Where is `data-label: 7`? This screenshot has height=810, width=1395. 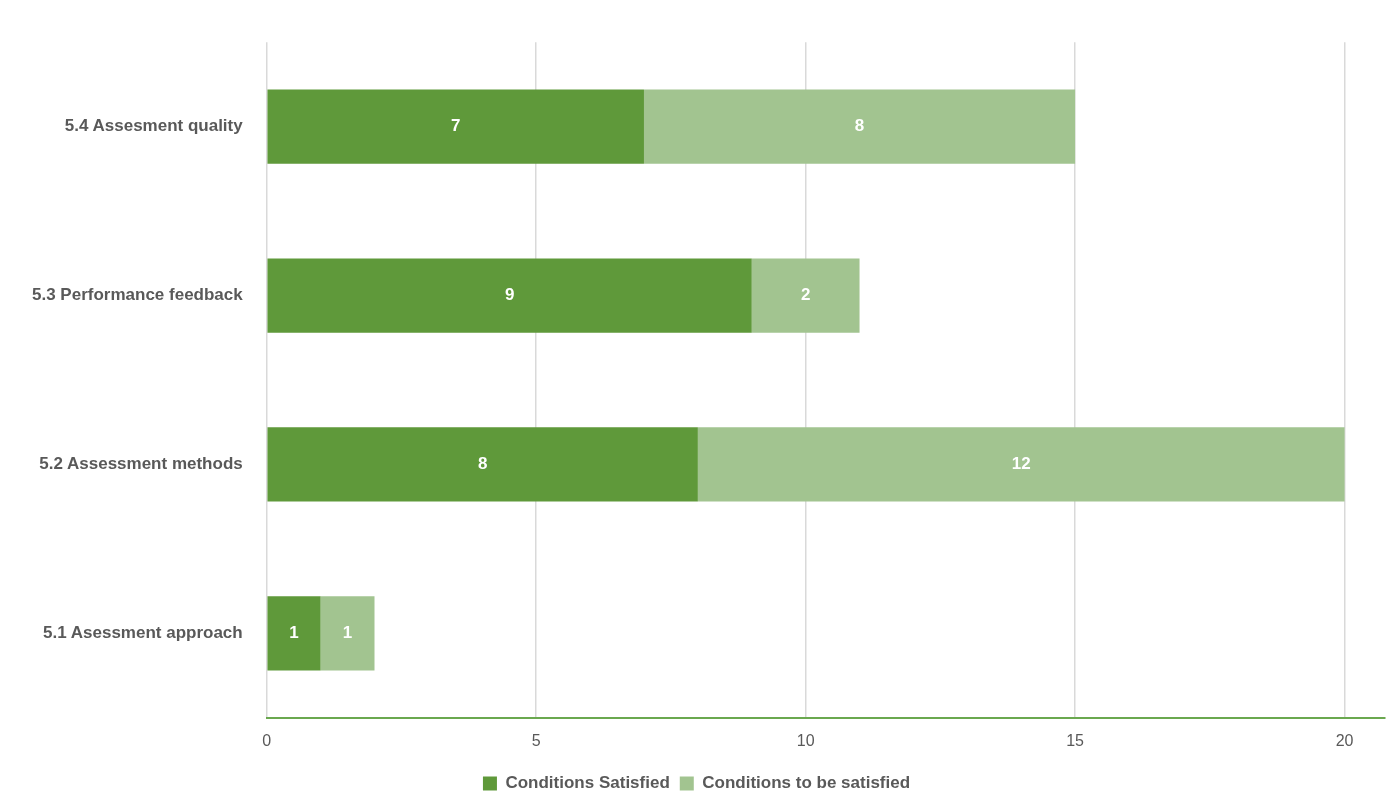 data-label: 7 is located at coordinates (455, 126).